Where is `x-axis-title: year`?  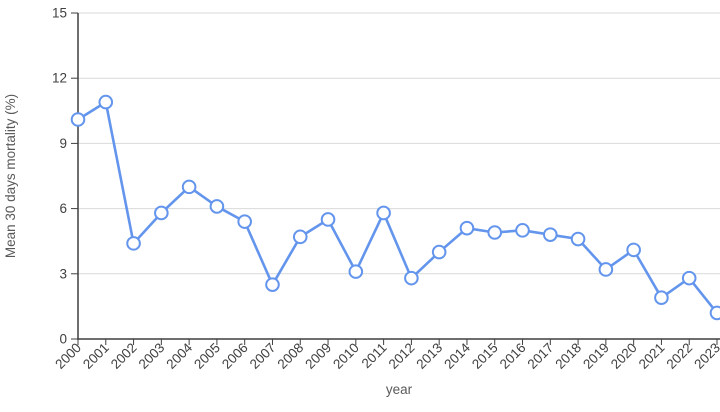
x-axis-title: year is located at coordinates (399, 389).